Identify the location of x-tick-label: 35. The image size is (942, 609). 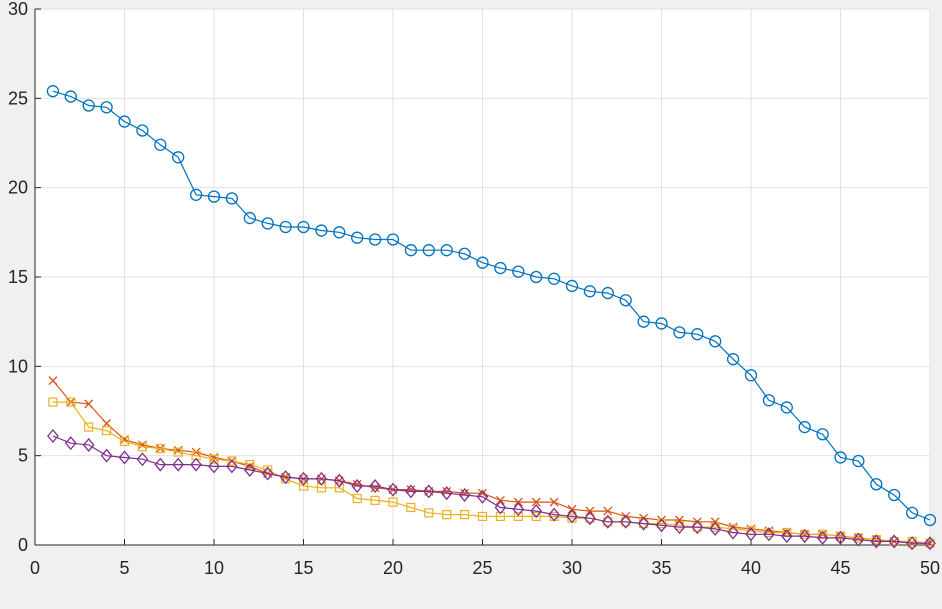
(661, 568).